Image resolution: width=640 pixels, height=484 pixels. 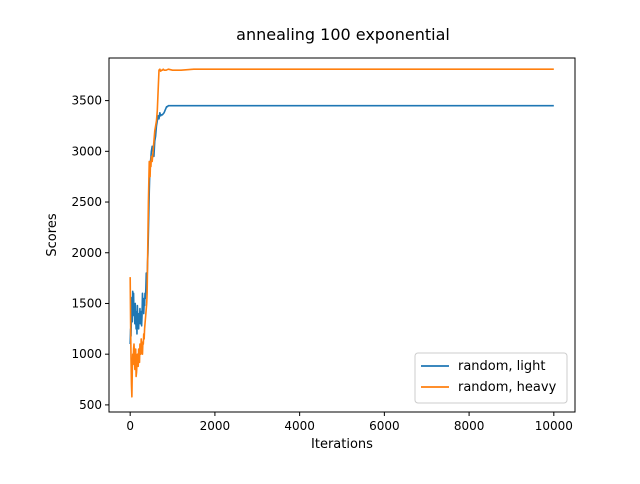 I want to click on y-axis-label: Scores, so click(x=52, y=234).